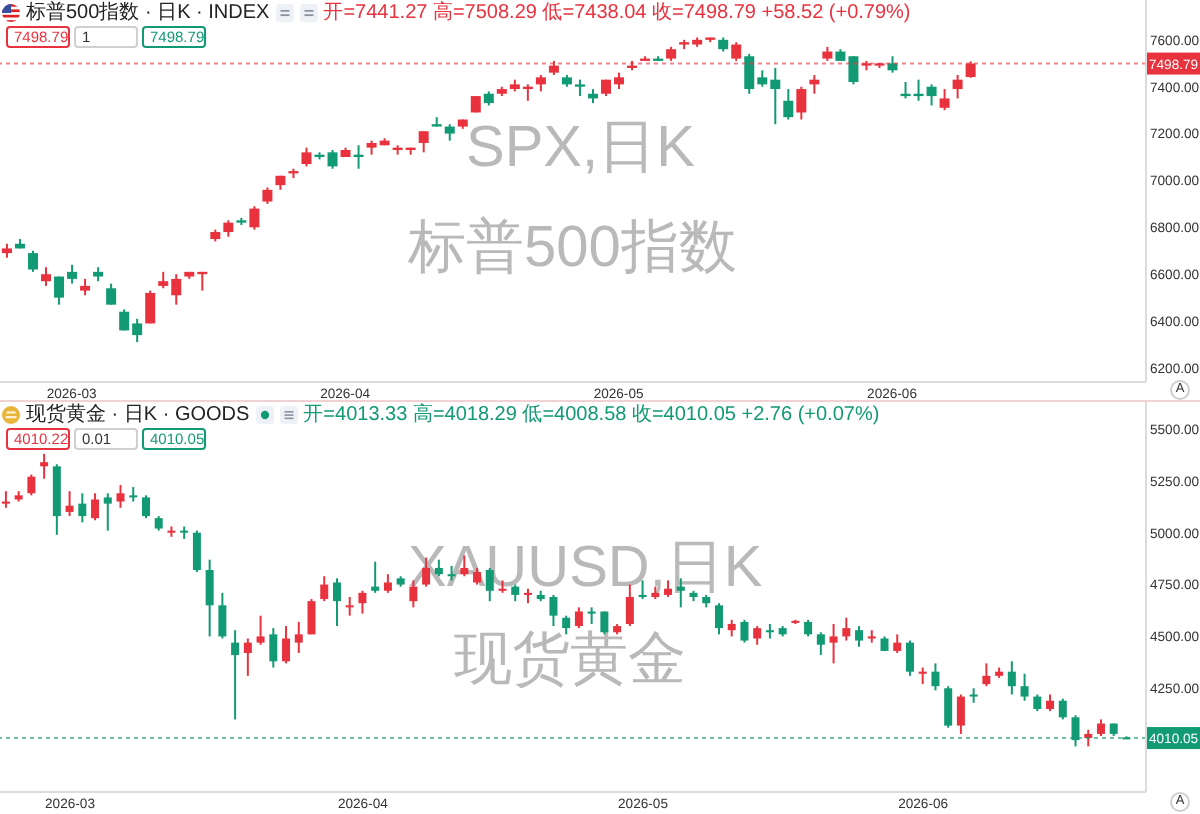 The height and width of the screenshot is (814, 1200). Describe the element at coordinates (138, 414) in the screenshot. I see `chart-title: 现货黄金 · 日K · GOODS` at that location.